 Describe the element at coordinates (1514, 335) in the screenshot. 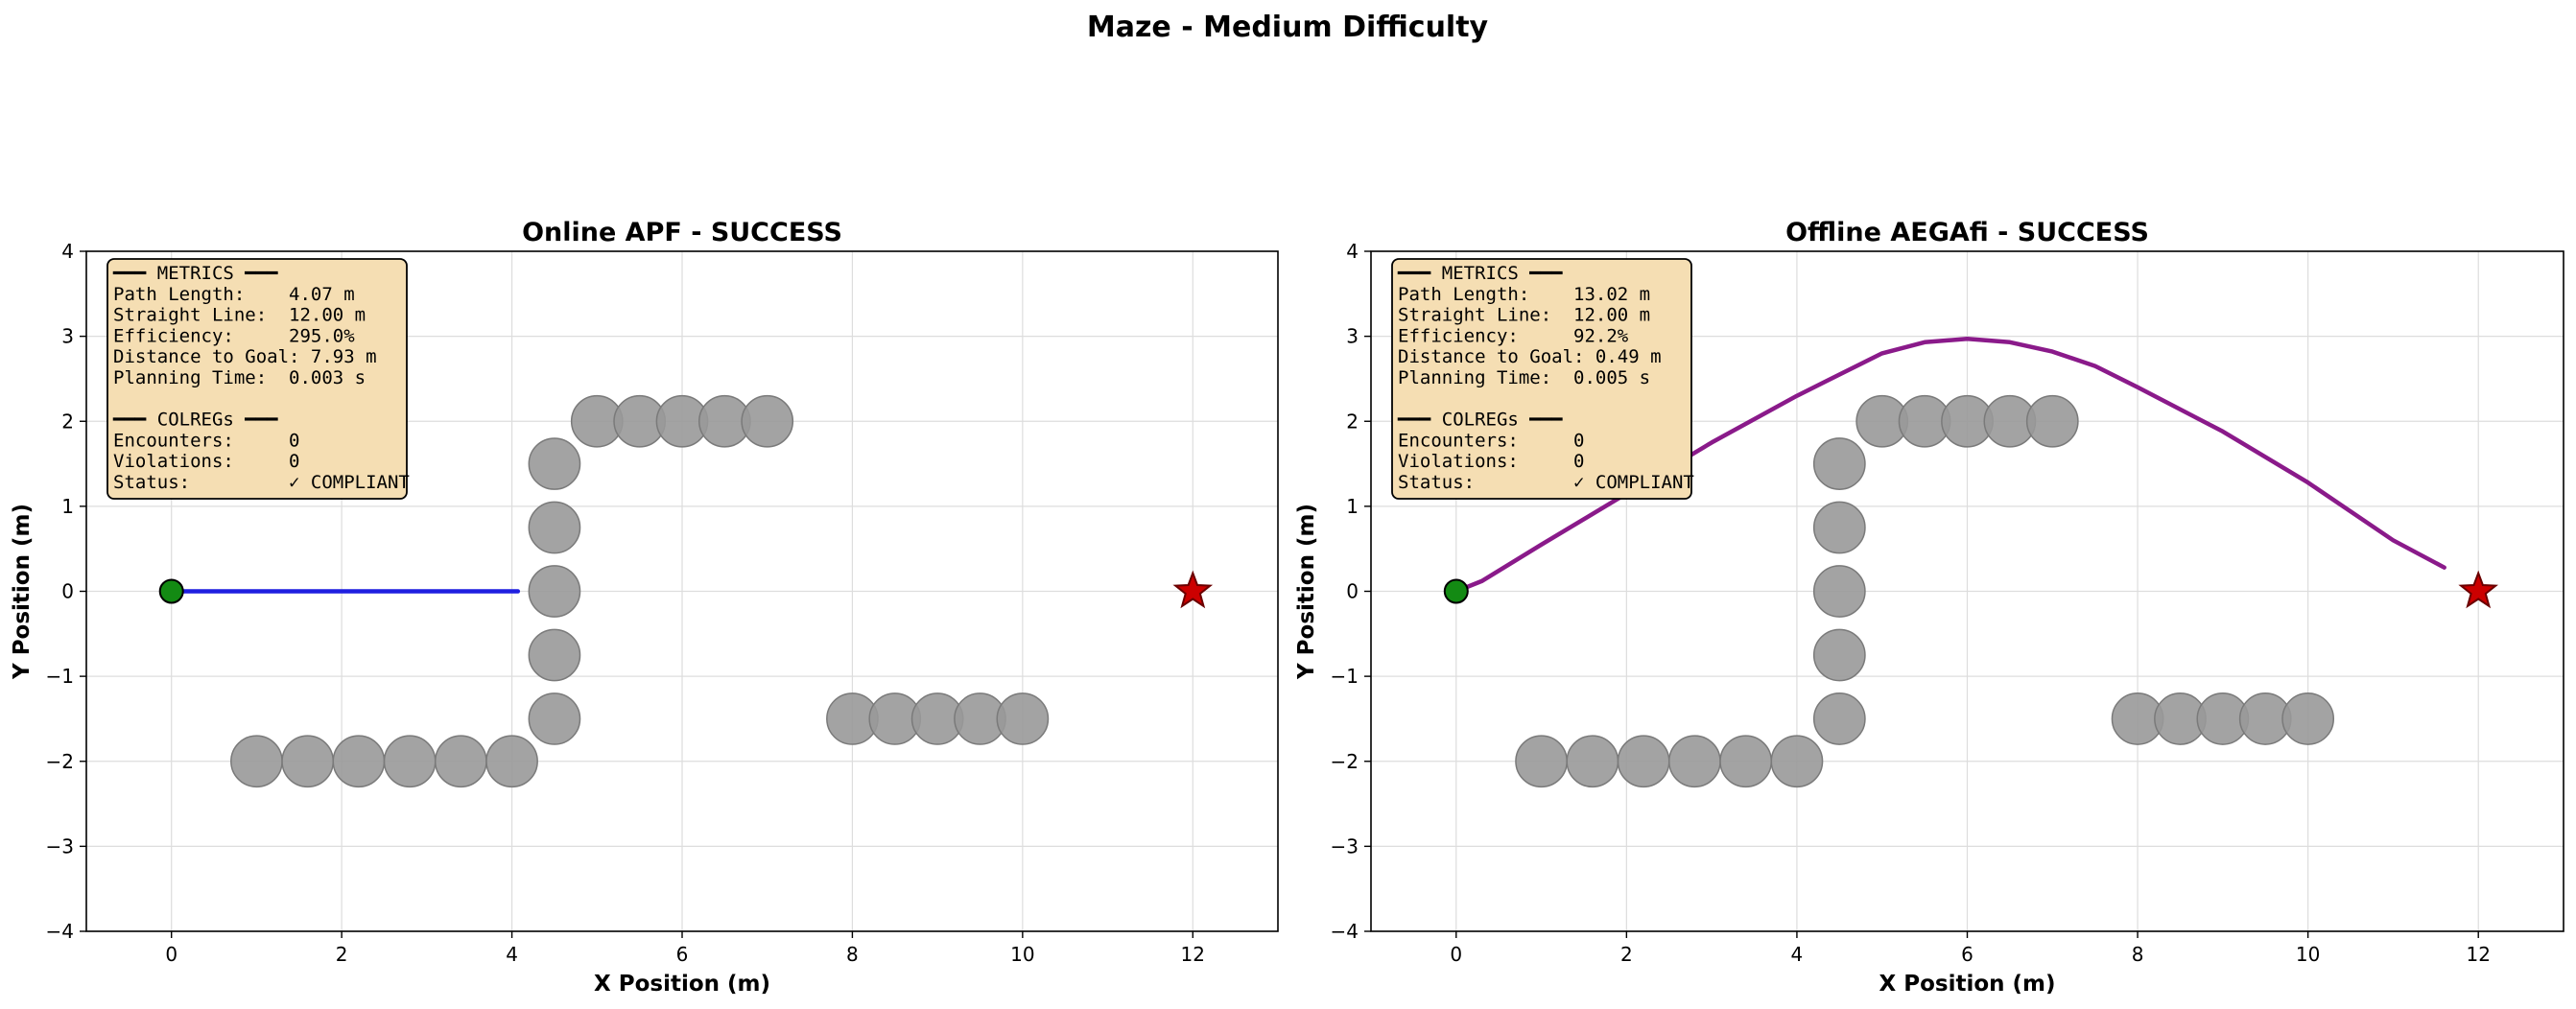

I see `metrics-line: Efficiency: 92.2%` at that location.